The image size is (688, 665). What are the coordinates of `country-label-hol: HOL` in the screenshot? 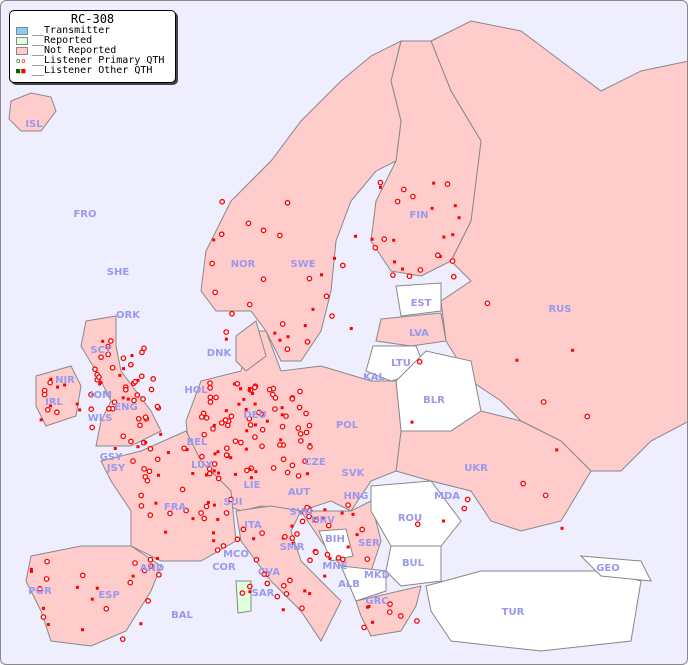 It's located at (196, 390).